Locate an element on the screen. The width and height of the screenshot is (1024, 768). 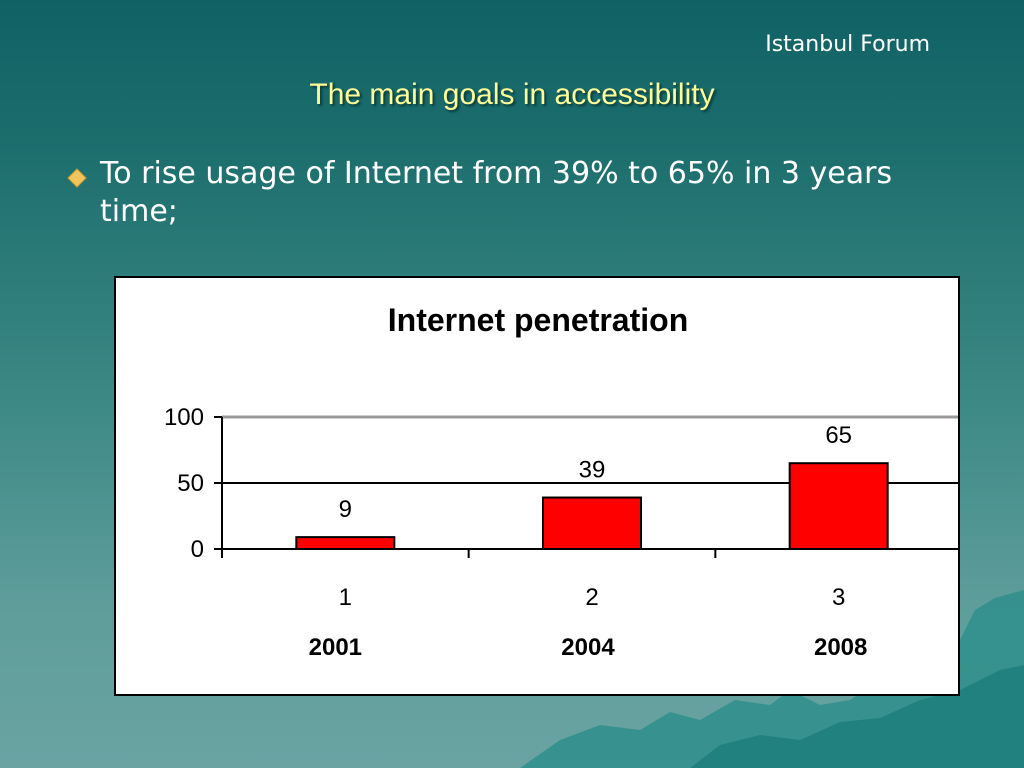
x-tick-label: 2 is located at coordinates (591, 597).